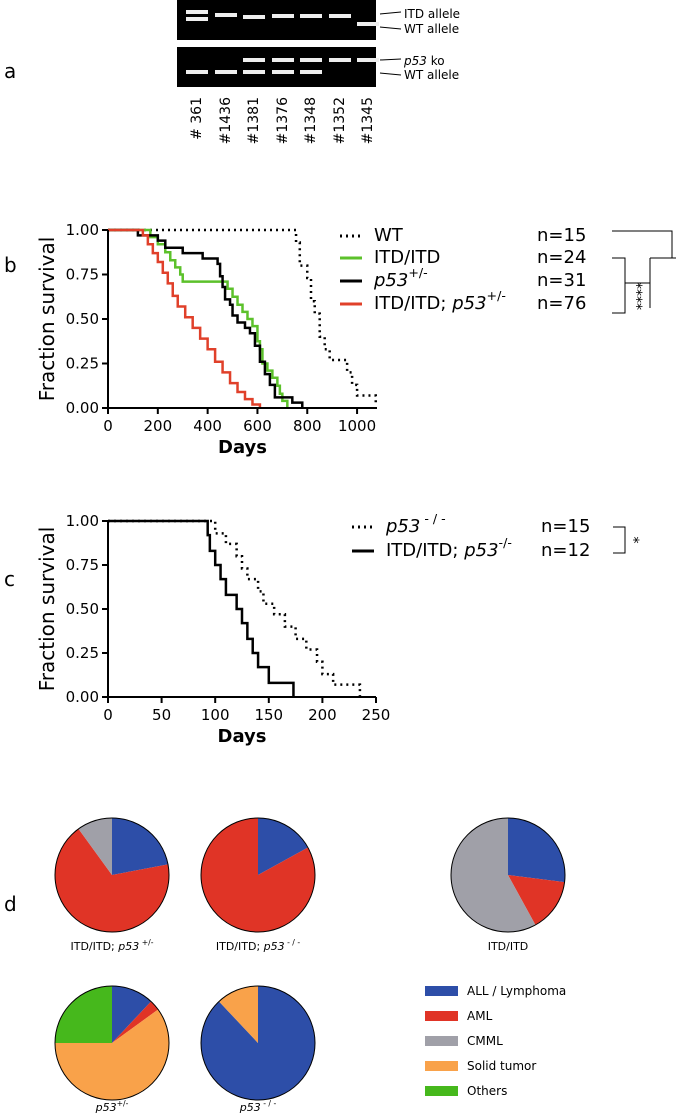  What do you see at coordinates (197, 118) in the screenshot?
I see `sample-label: # 361` at bounding box center [197, 118].